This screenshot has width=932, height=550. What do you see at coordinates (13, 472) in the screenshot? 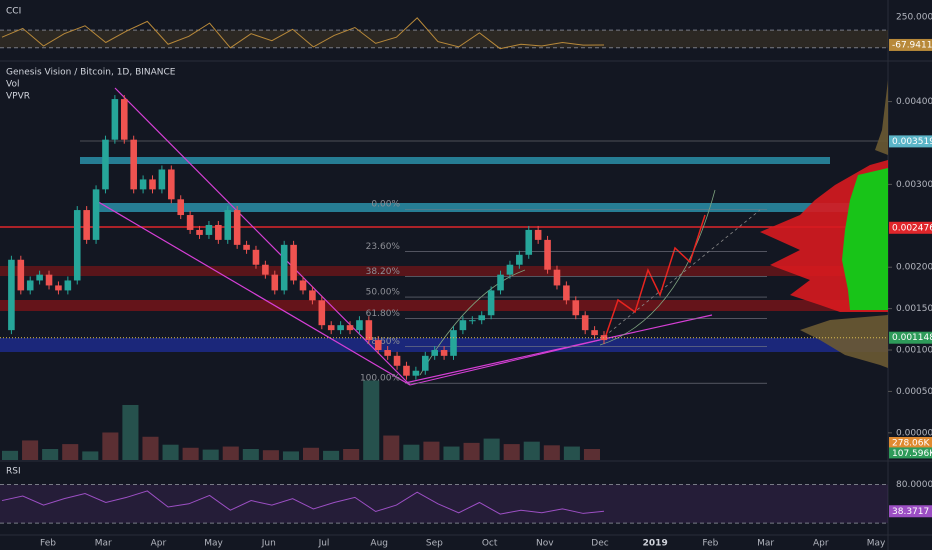
I see `rsi-title: RSI` at bounding box center [13, 472].